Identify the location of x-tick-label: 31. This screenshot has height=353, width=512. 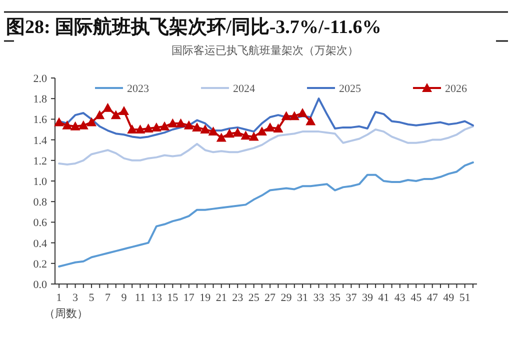
(302, 298).